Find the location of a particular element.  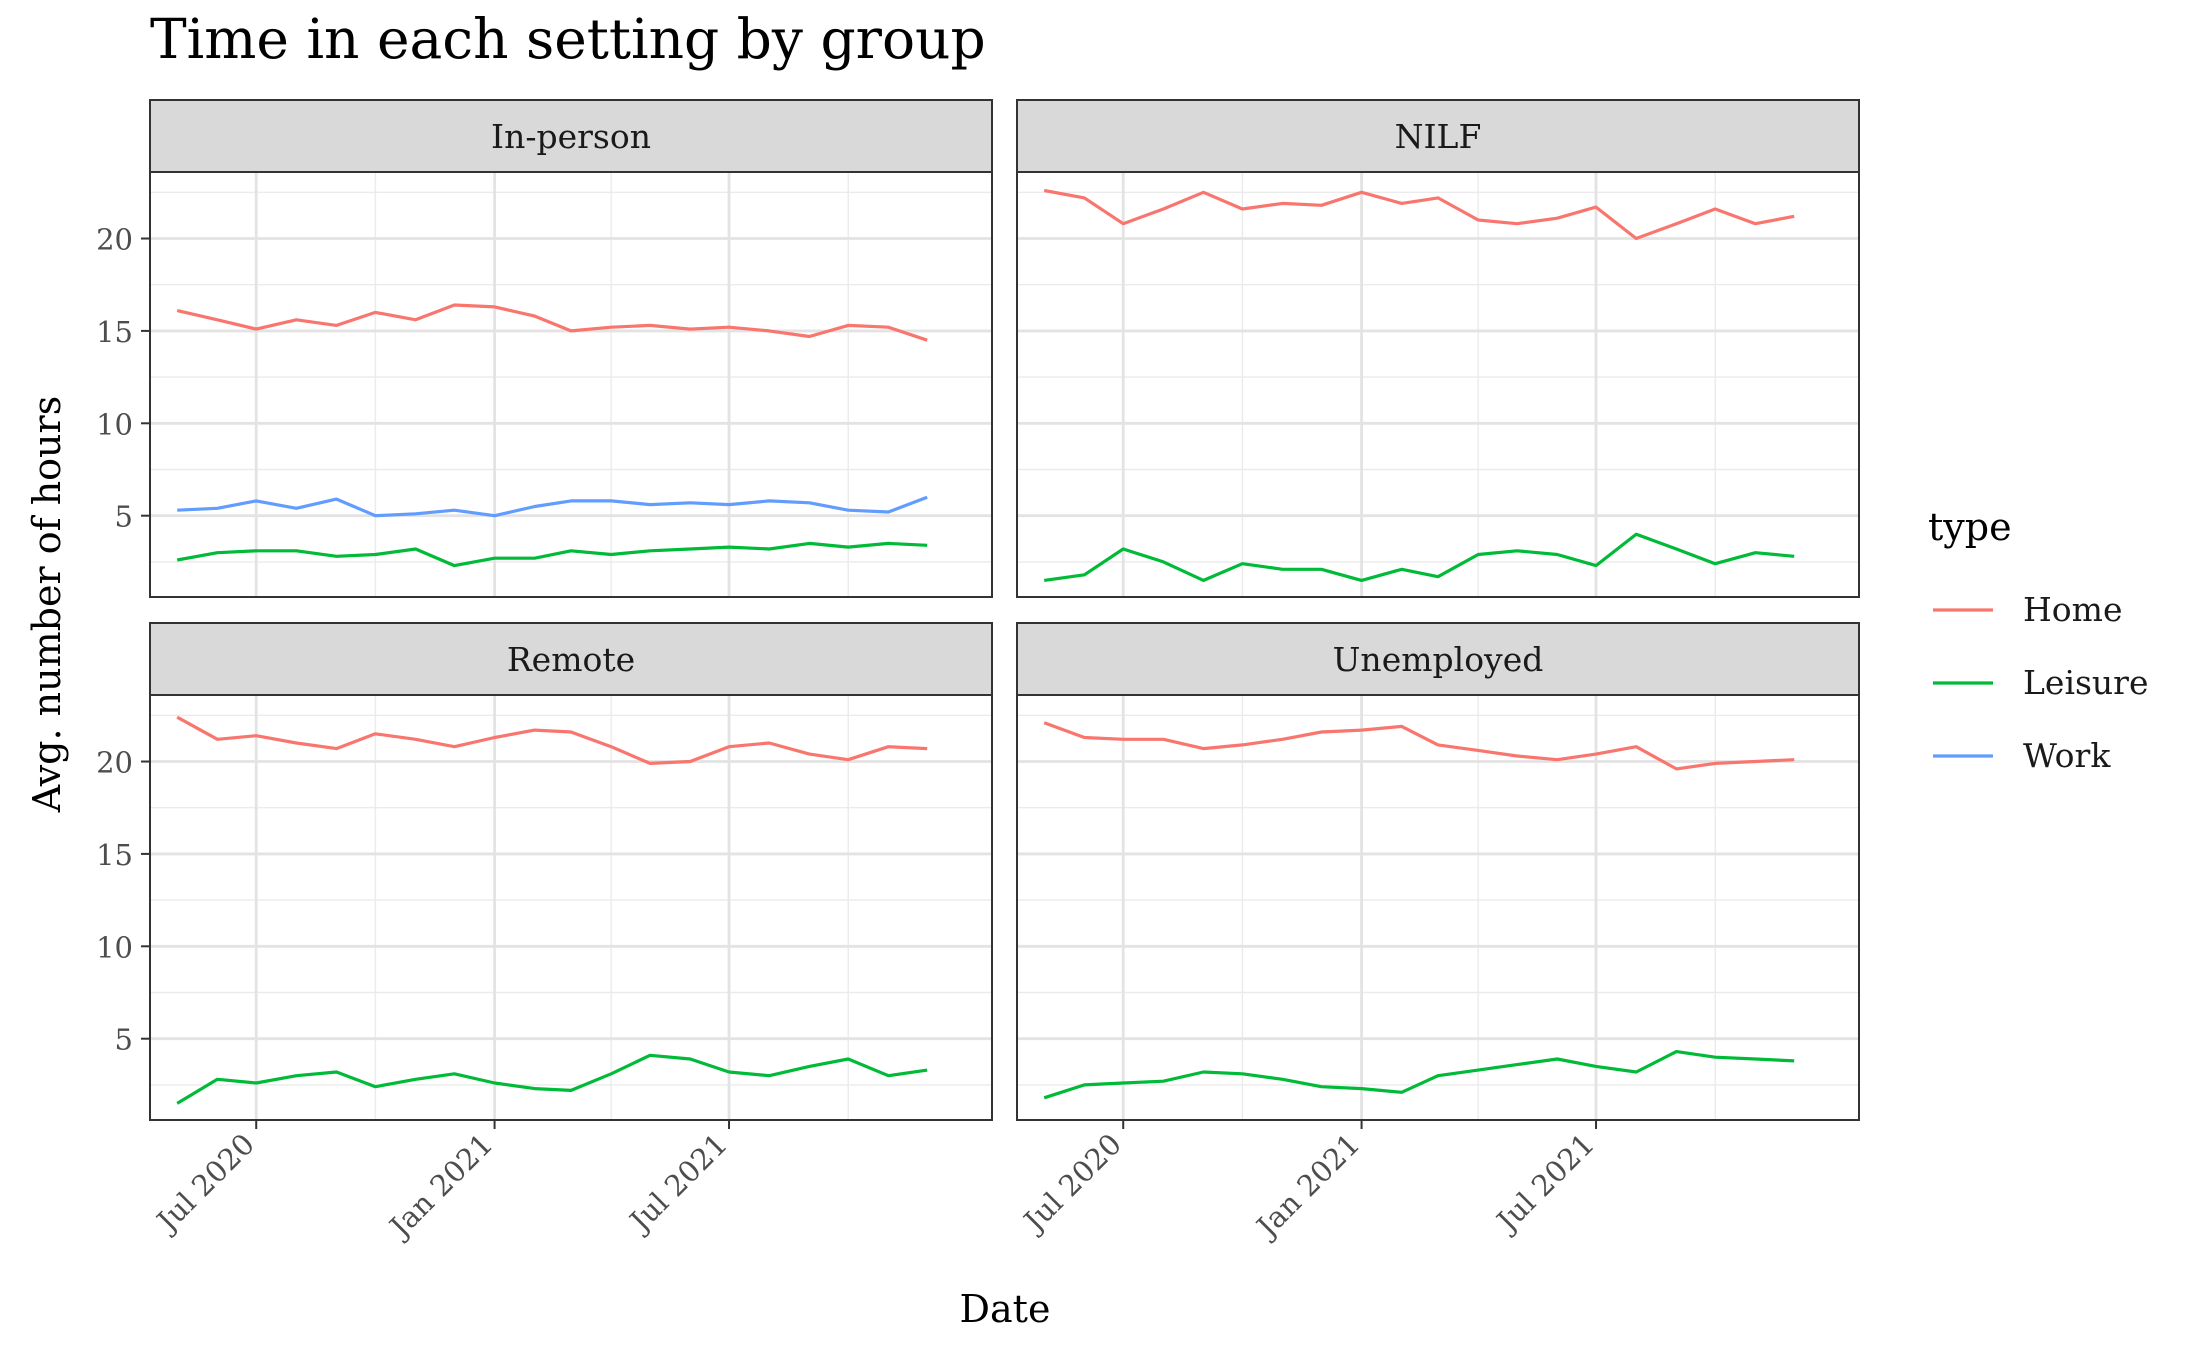

legend-title: type is located at coordinates (1970, 527).